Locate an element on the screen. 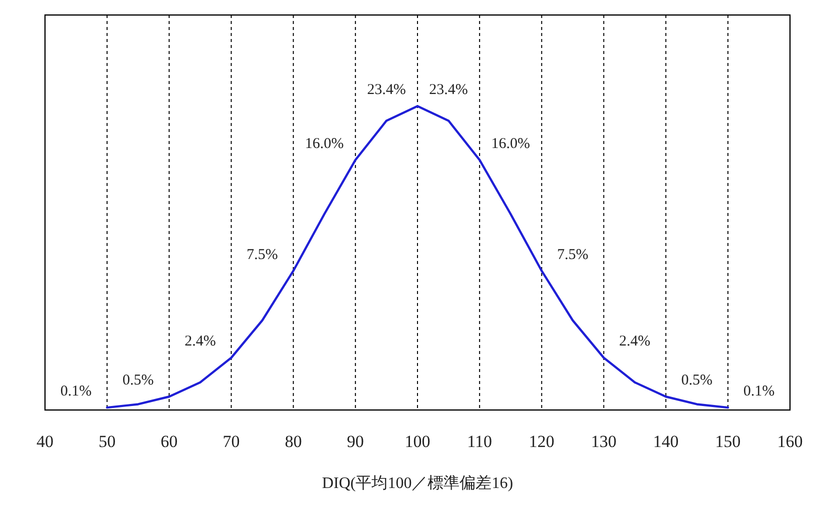 Image resolution: width=819 pixels, height=519 pixels. x-tick-label: 90 is located at coordinates (355, 441).